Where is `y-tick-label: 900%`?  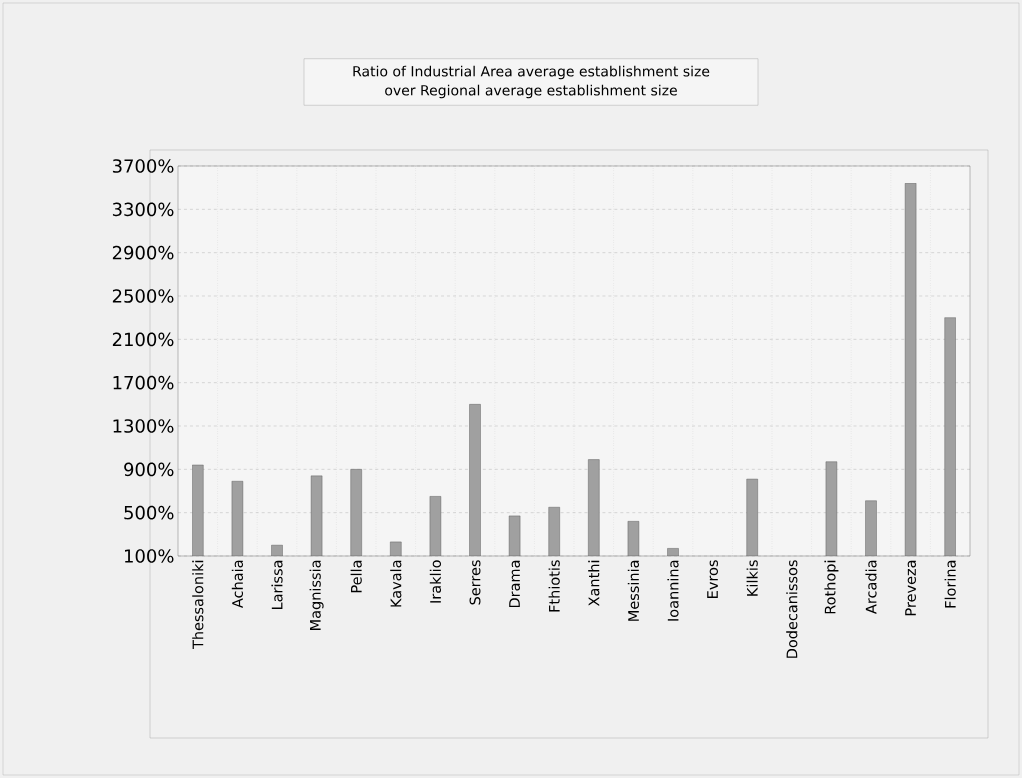 y-tick-label: 900% is located at coordinates (149, 469).